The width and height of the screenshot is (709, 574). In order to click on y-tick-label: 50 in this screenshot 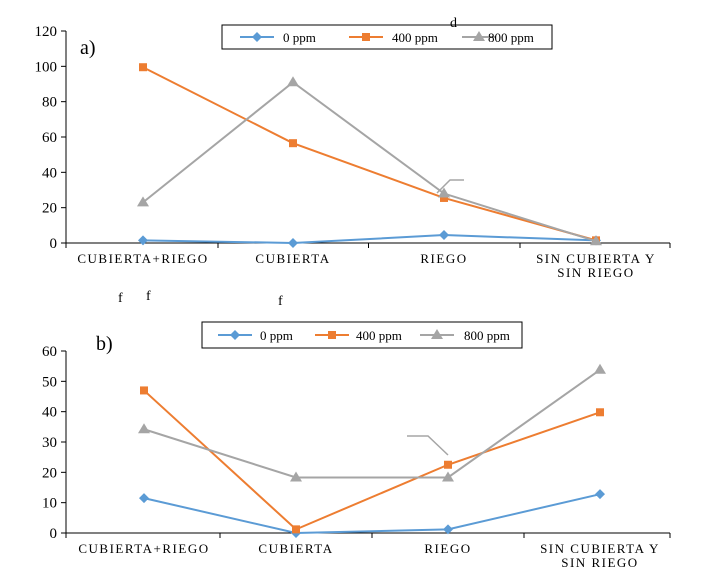, I will do `click(49, 382)`.